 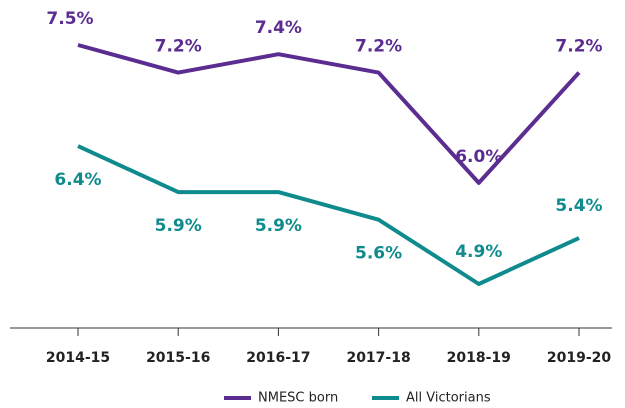 I want to click on data-label: 5.4%, so click(x=578, y=206).